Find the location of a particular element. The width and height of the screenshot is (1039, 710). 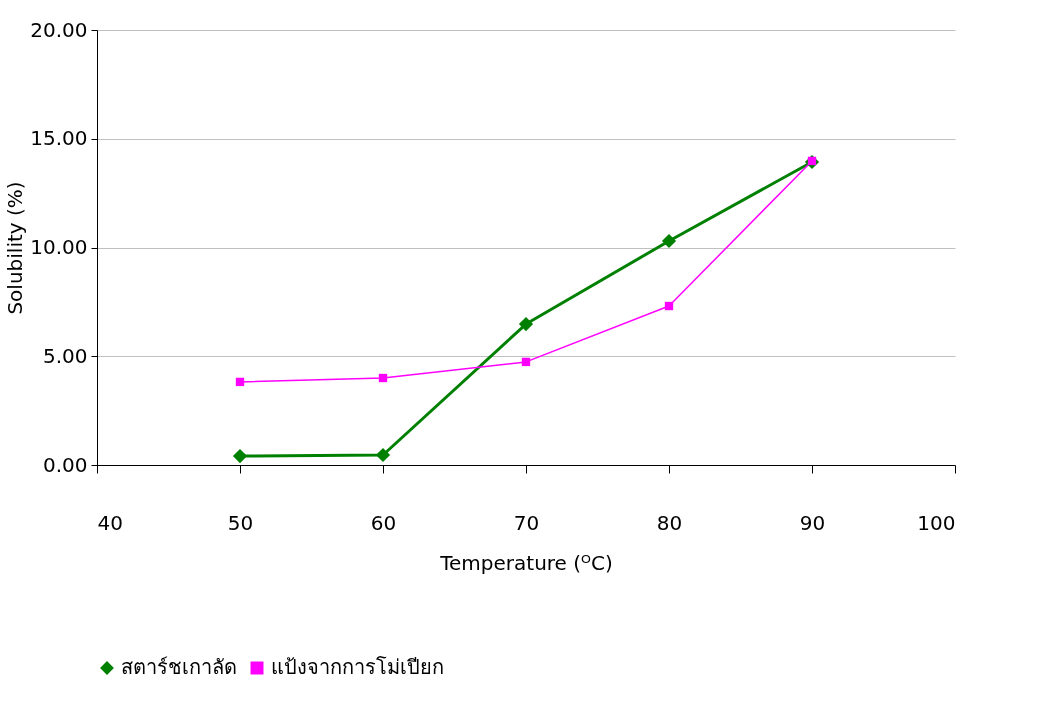

y-axis-title: Solubility (%) is located at coordinates (15, 248).